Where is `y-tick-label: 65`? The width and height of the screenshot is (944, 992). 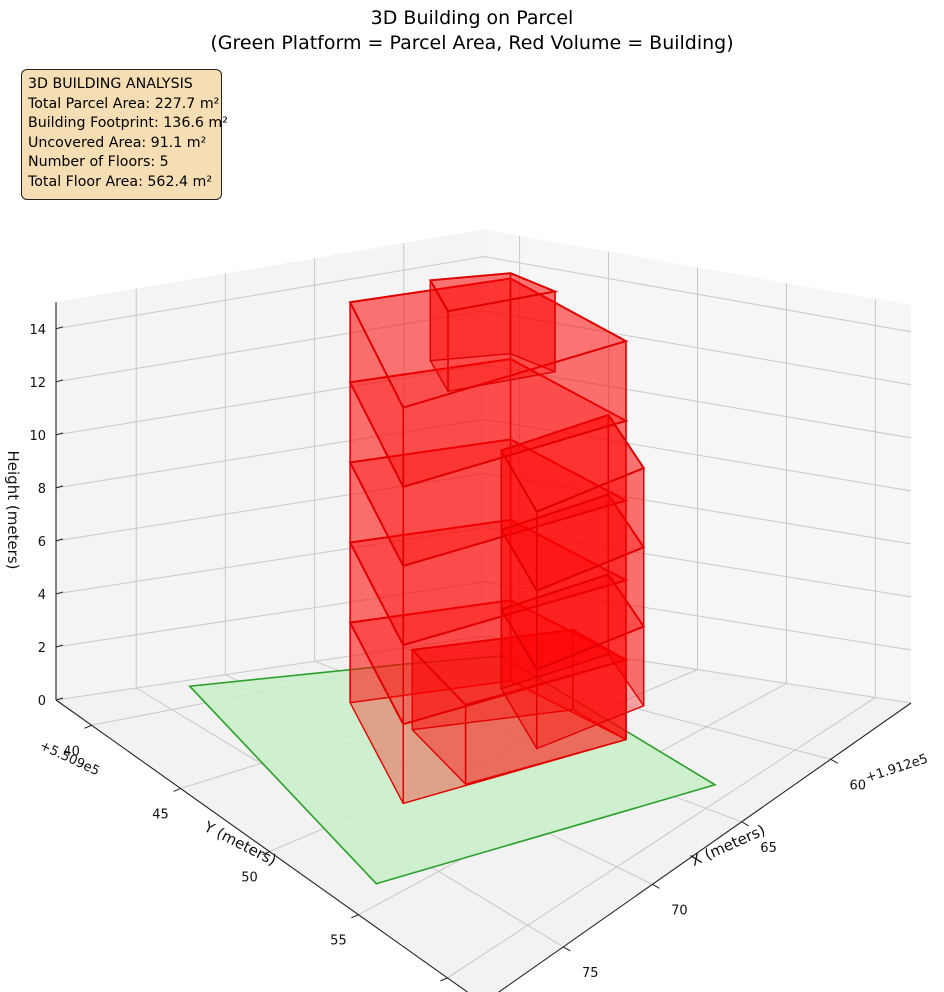
y-tick-label: 65 is located at coordinates (768, 848).